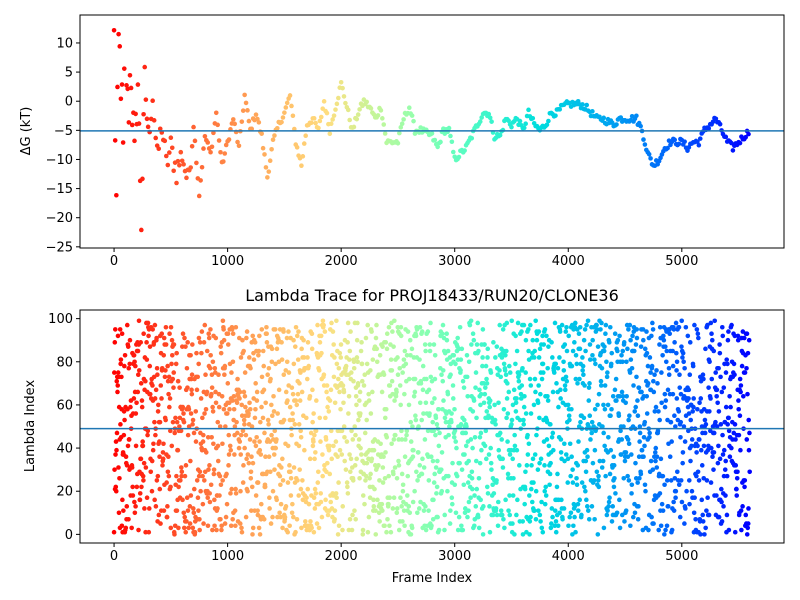 This screenshot has width=800, height=600. Describe the element at coordinates (227, 261) in the screenshot. I see `x-tick-label: 1000` at that location.